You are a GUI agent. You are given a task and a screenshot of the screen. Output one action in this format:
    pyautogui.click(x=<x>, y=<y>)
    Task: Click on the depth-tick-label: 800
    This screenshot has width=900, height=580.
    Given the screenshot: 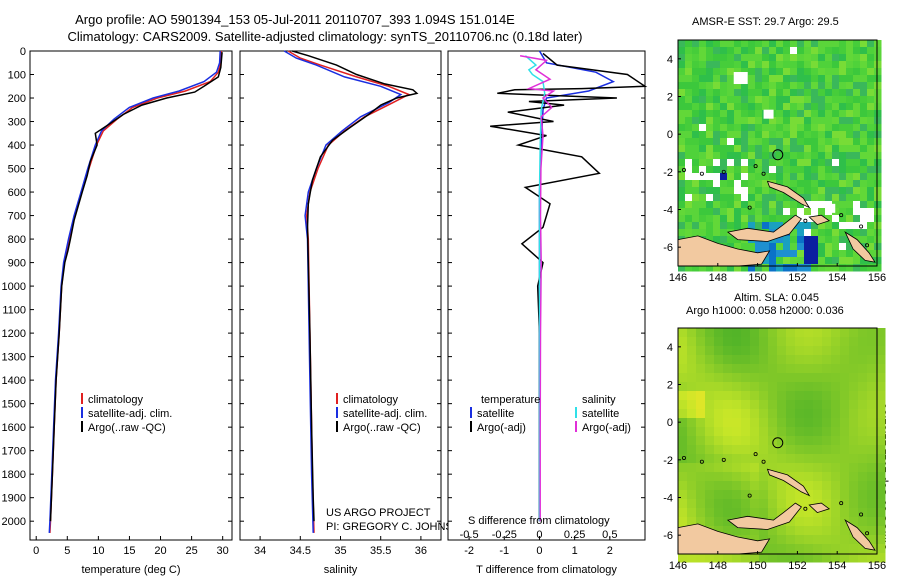 What is the action you would take?
    pyautogui.click(x=17, y=240)
    